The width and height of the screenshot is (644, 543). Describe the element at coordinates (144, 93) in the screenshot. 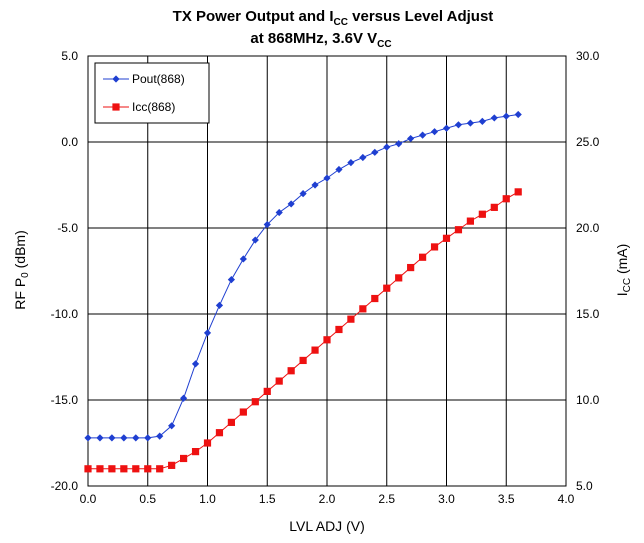

I see `legend-items: Pout(868) Icc(868)` at that location.